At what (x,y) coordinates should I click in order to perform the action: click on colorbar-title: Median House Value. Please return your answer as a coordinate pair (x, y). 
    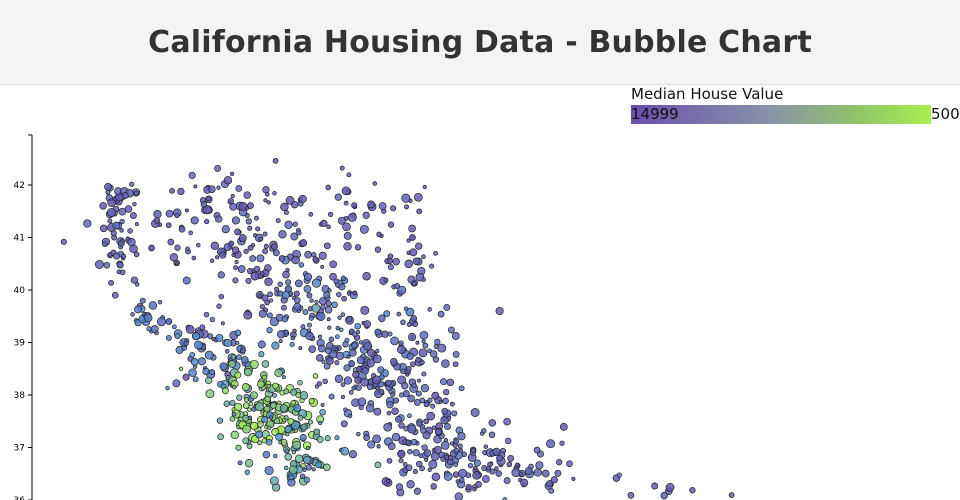
    Looking at the image, I should click on (707, 94).